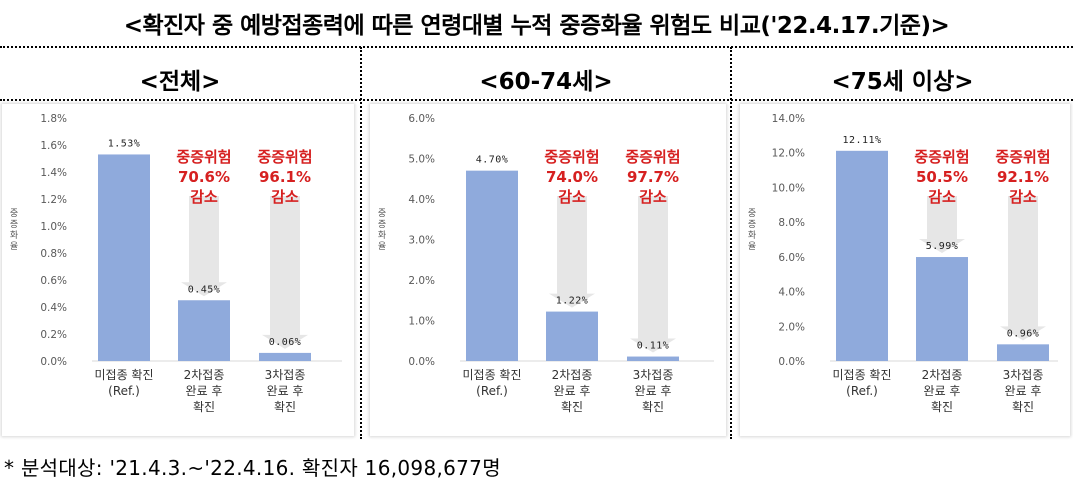 The height and width of the screenshot is (488, 1073). Describe the element at coordinates (571, 177) in the screenshot. I see `risk-annotation: 중증위험 74.0% 감소` at that location.